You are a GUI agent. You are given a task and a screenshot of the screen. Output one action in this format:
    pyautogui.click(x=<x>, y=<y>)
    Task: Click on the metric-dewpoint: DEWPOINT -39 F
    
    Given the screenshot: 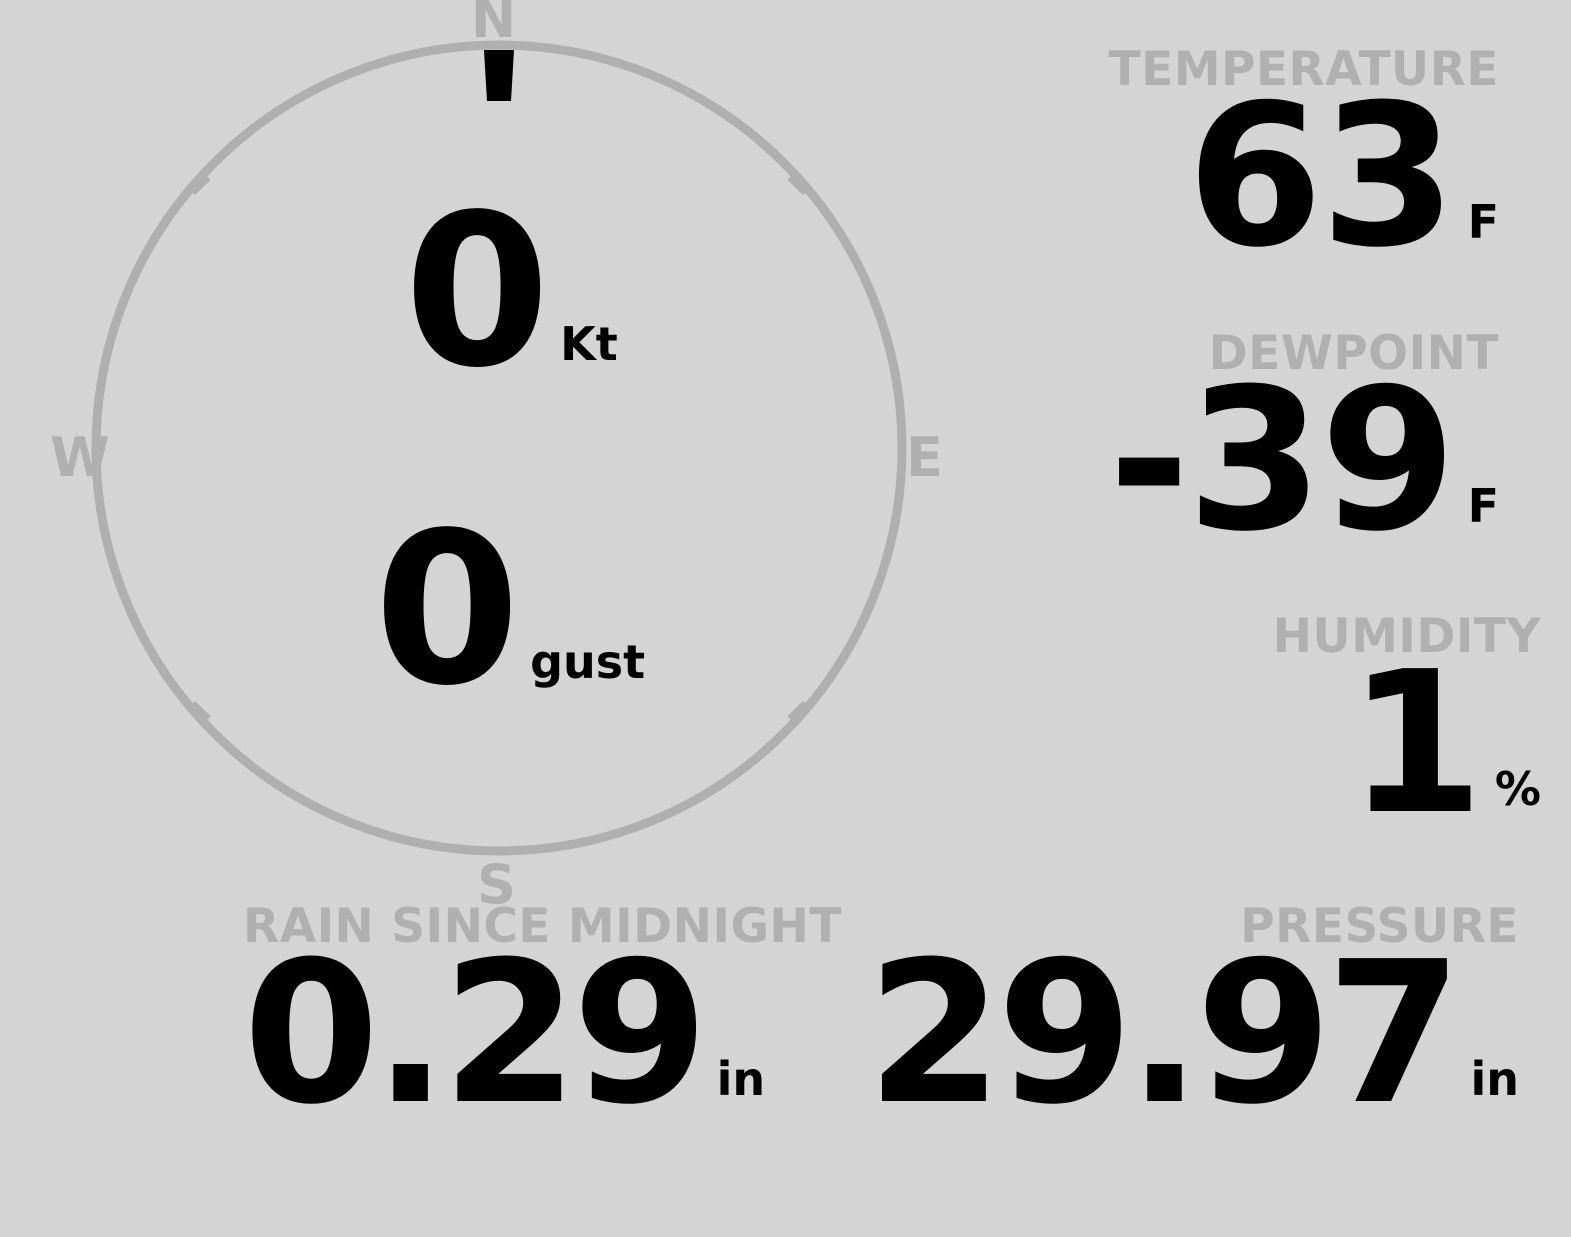 What is the action you would take?
    pyautogui.click(x=1303, y=450)
    